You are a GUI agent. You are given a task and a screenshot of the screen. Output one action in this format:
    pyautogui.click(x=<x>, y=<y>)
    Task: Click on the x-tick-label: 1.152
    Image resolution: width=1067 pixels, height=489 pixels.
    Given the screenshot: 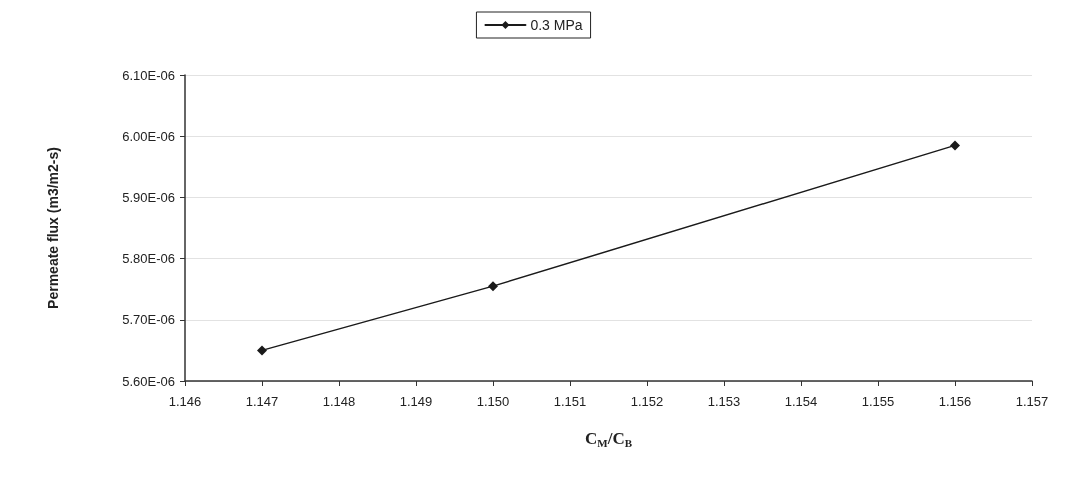 What is the action you would take?
    pyautogui.click(x=647, y=401)
    